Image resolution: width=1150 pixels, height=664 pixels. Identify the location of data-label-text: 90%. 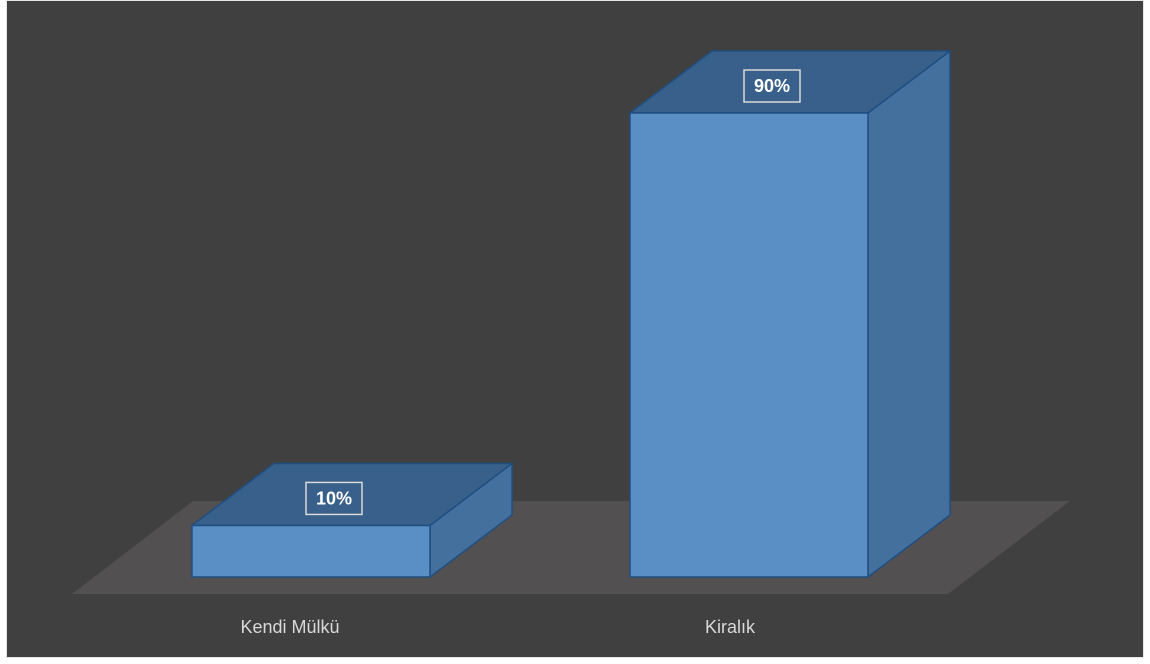
(772, 86).